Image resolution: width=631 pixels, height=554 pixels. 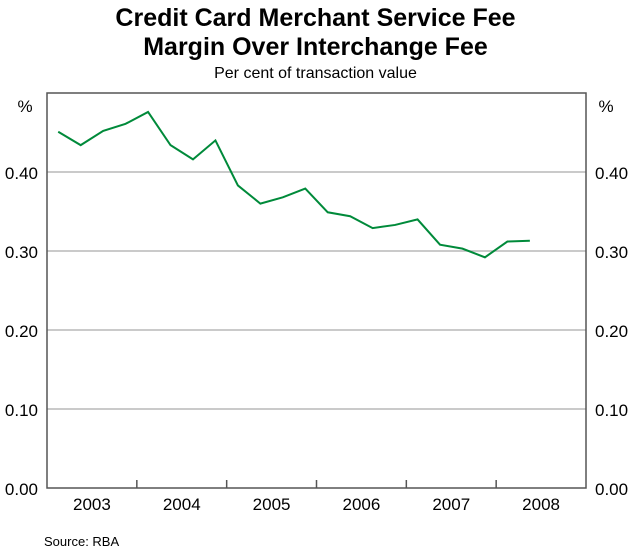 I want to click on y-axis-label-left: %, so click(x=24, y=106).